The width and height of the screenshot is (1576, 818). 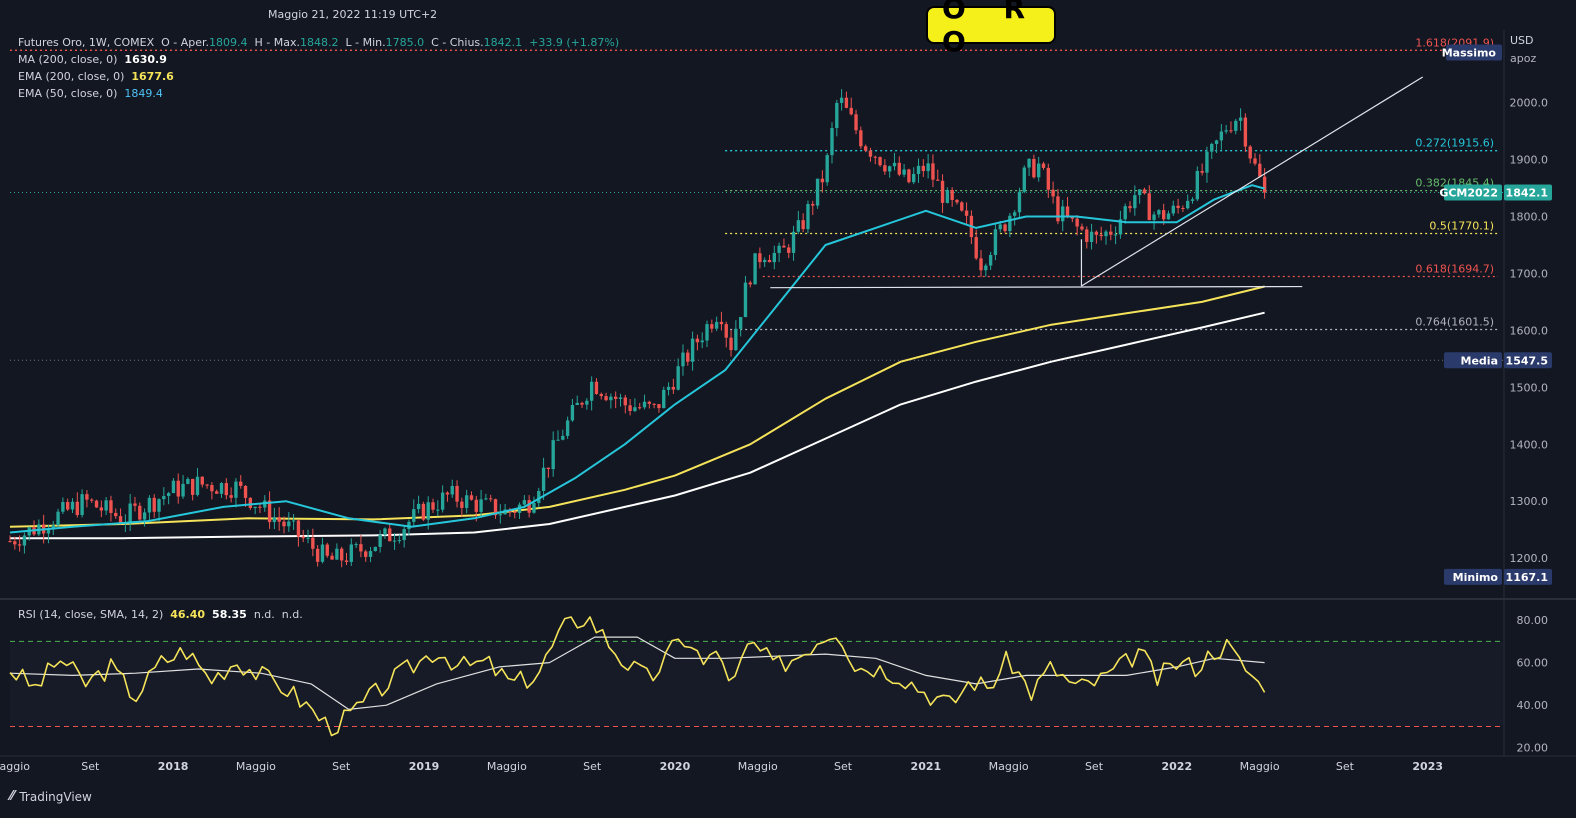 What do you see at coordinates (1533, 663) in the screenshot?
I see `rsi-tick-label: 60.00` at bounding box center [1533, 663].